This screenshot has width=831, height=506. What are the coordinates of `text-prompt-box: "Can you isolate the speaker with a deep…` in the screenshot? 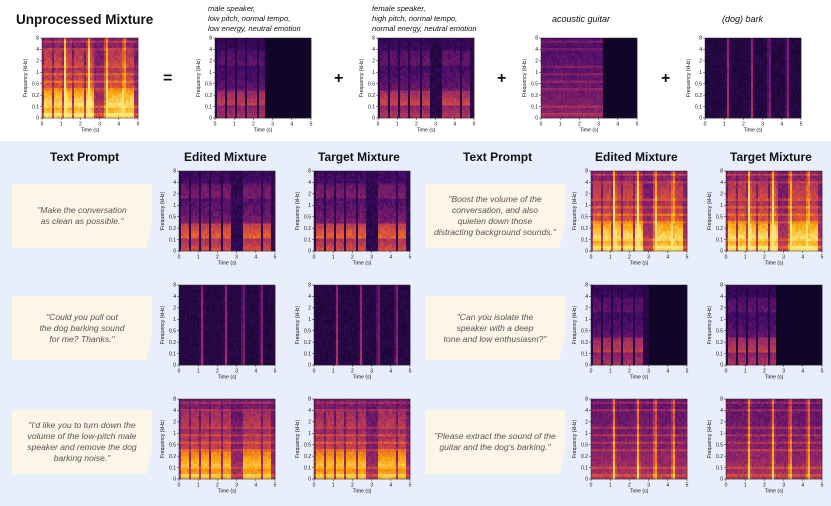 It's located at (495, 328).